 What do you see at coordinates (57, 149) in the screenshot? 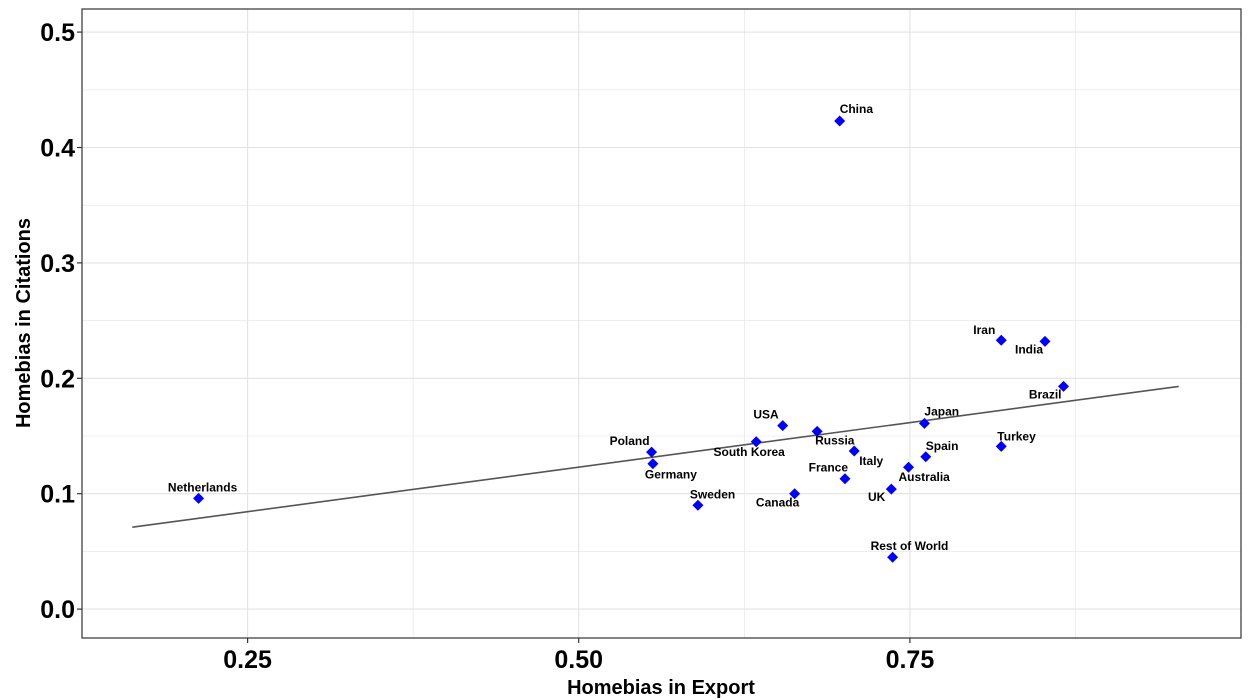
I see `y-tick-label: 0.4` at bounding box center [57, 149].